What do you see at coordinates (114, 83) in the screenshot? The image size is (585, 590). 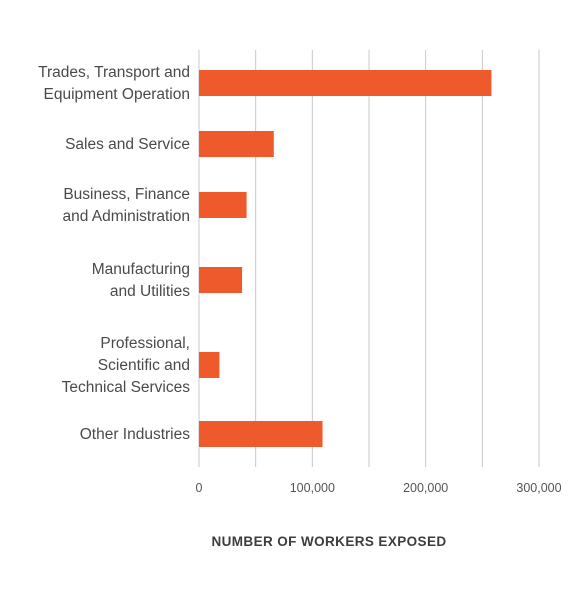 I see `category-label: Trades, Transport and Equipment Operation` at bounding box center [114, 83].